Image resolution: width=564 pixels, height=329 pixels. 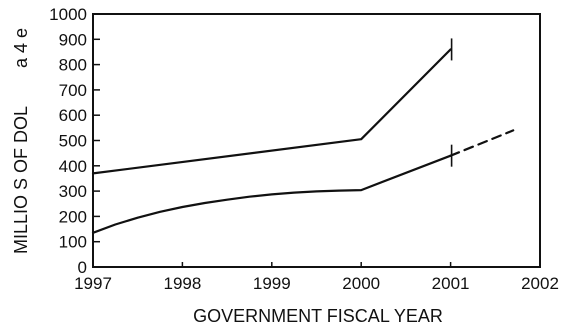 I want to click on x-tick-label: 1999, so click(x=272, y=283).